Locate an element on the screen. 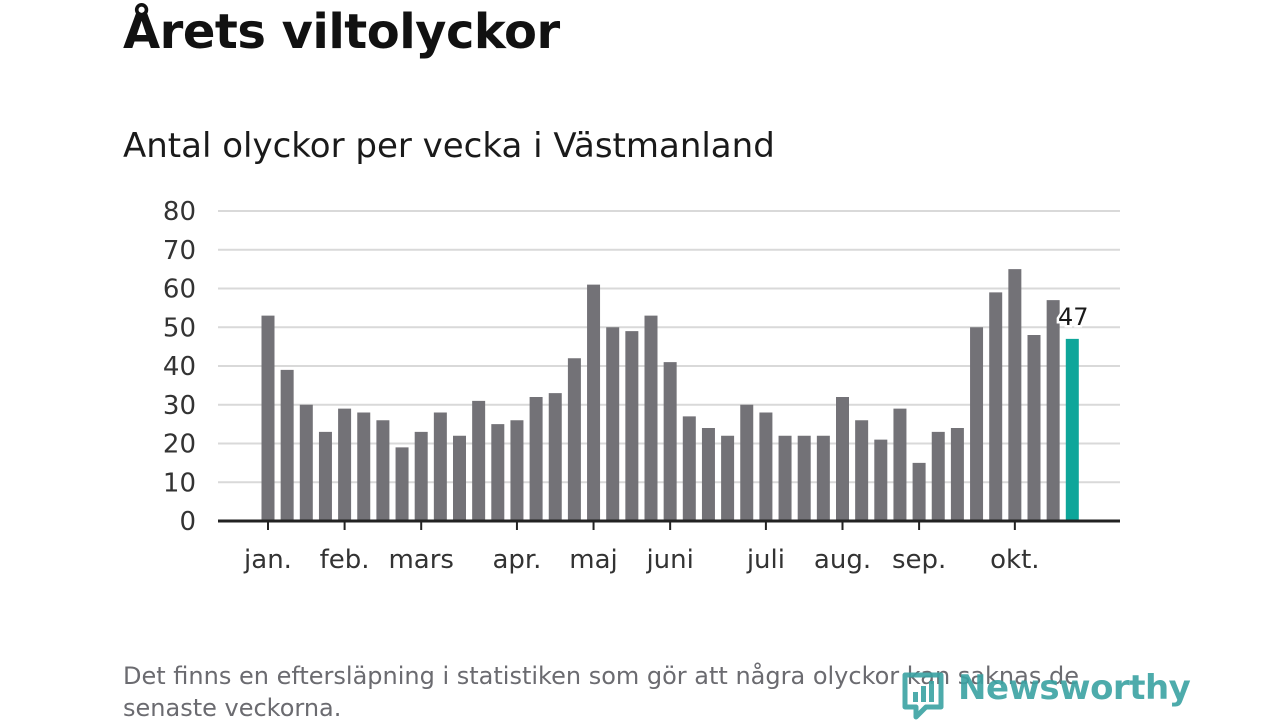  month-label: okt. is located at coordinates (1014, 560).